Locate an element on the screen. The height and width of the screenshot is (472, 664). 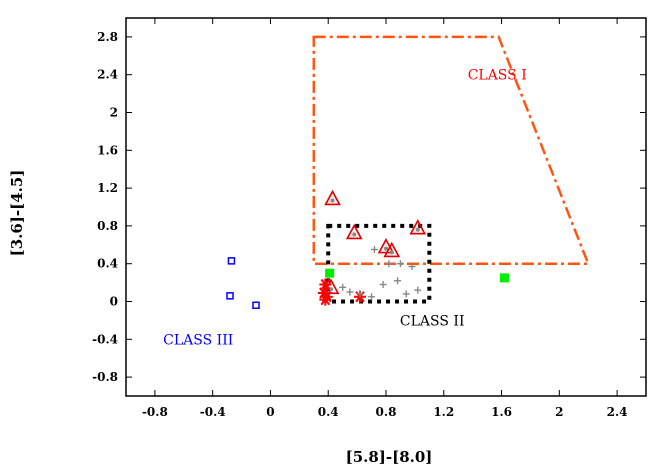
x-tick-label: 1.6 is located at coordinates (501, 412).